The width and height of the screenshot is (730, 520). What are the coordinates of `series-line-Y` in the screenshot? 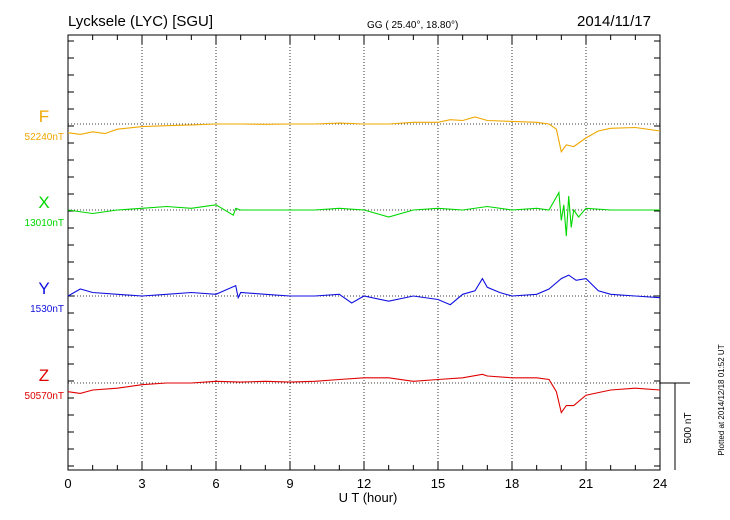 It's located at (364, 290).